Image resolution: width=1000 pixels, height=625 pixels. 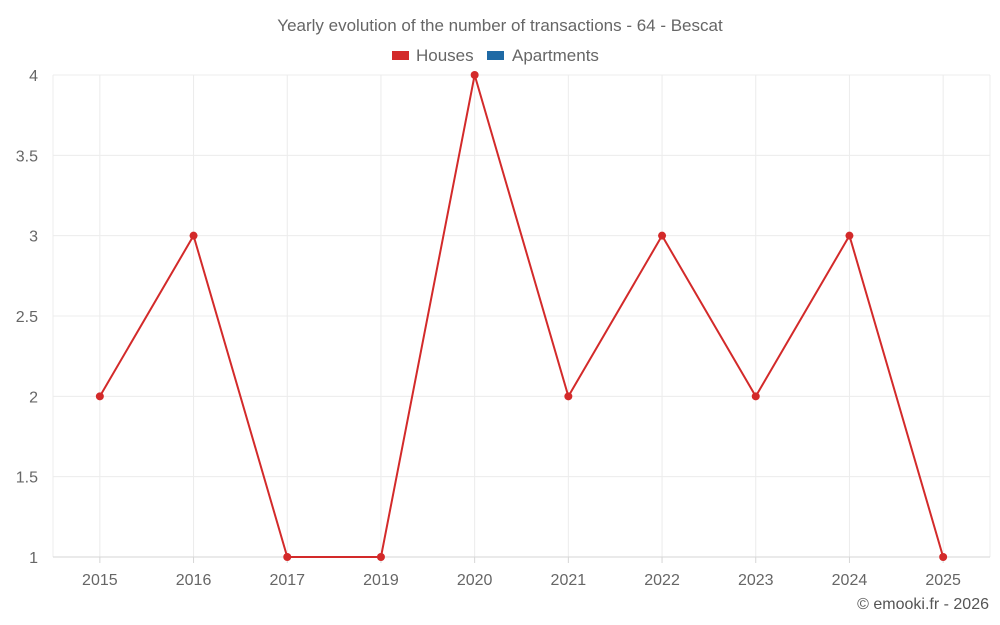 I want to click on legend-item-apartments: Apartments, so click(x=543, y=55).